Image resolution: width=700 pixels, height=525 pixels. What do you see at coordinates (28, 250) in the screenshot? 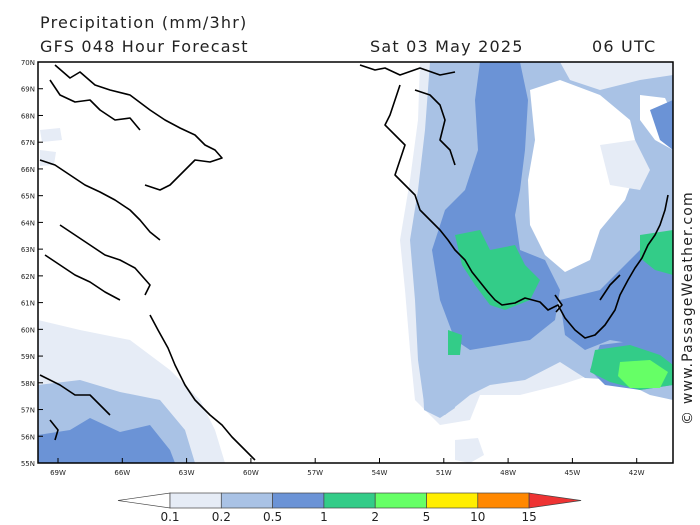
I see `lat-label: 63N` at bounding box center [28, 250].